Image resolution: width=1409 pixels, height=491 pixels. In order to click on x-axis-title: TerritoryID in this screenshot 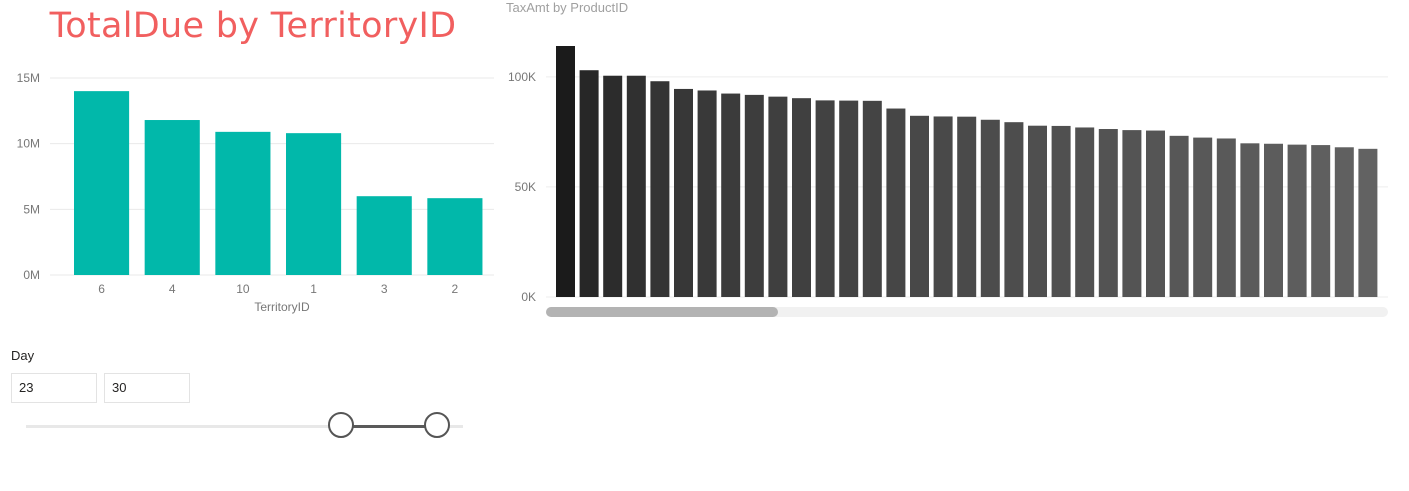, I will do `click(282, 307)`.